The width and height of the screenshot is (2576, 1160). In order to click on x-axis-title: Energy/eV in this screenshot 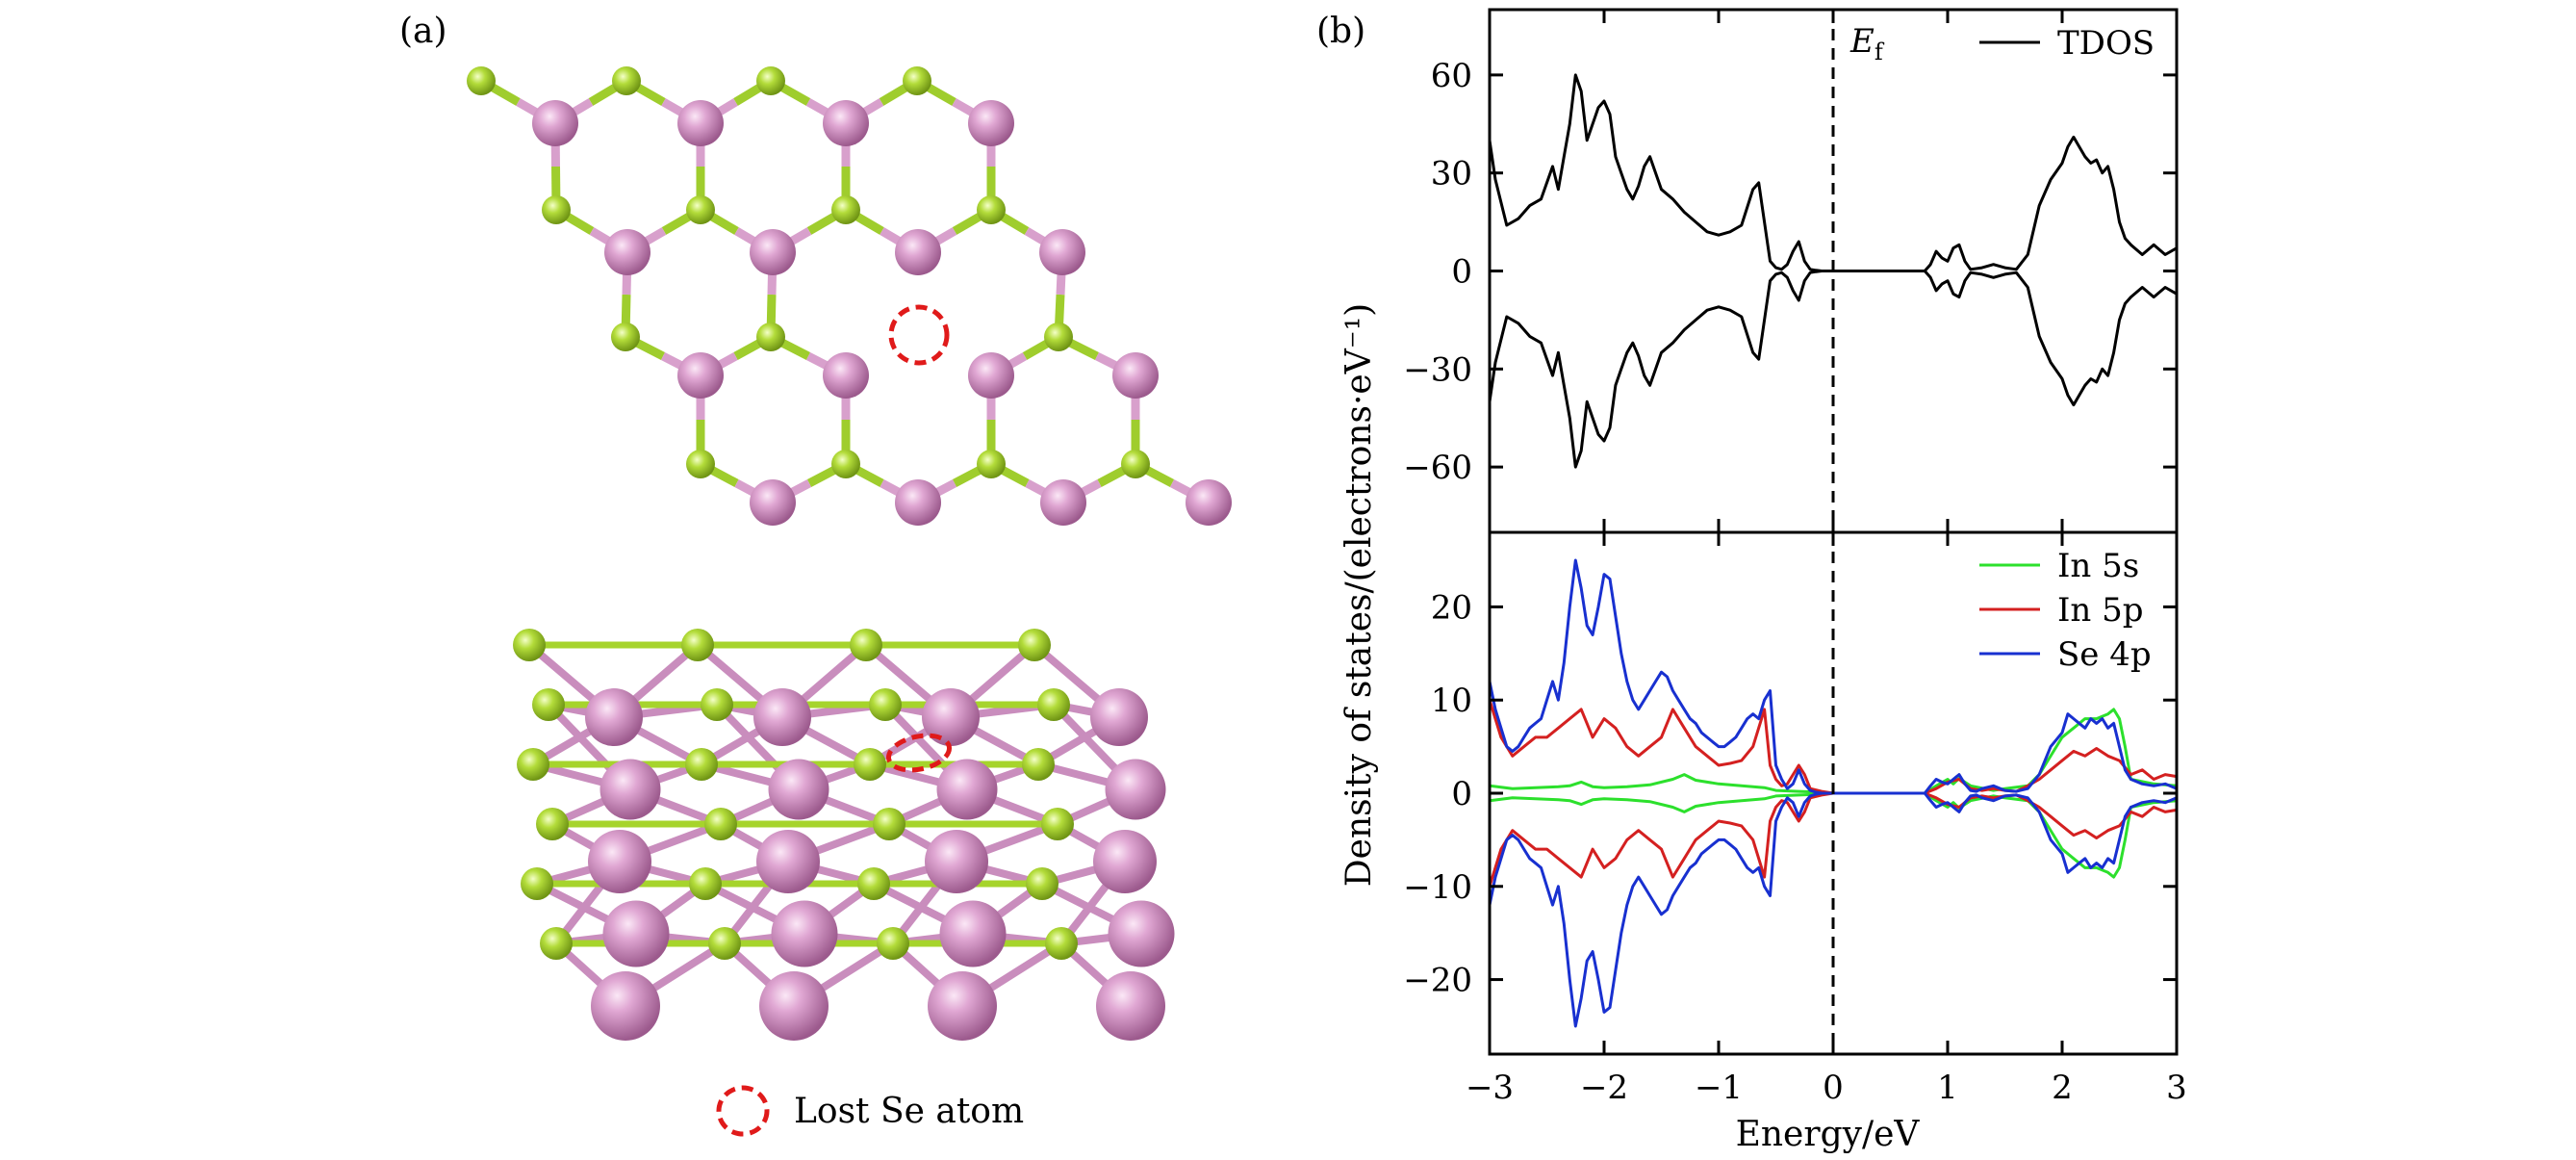, I will do `click(1828, 1134)`.